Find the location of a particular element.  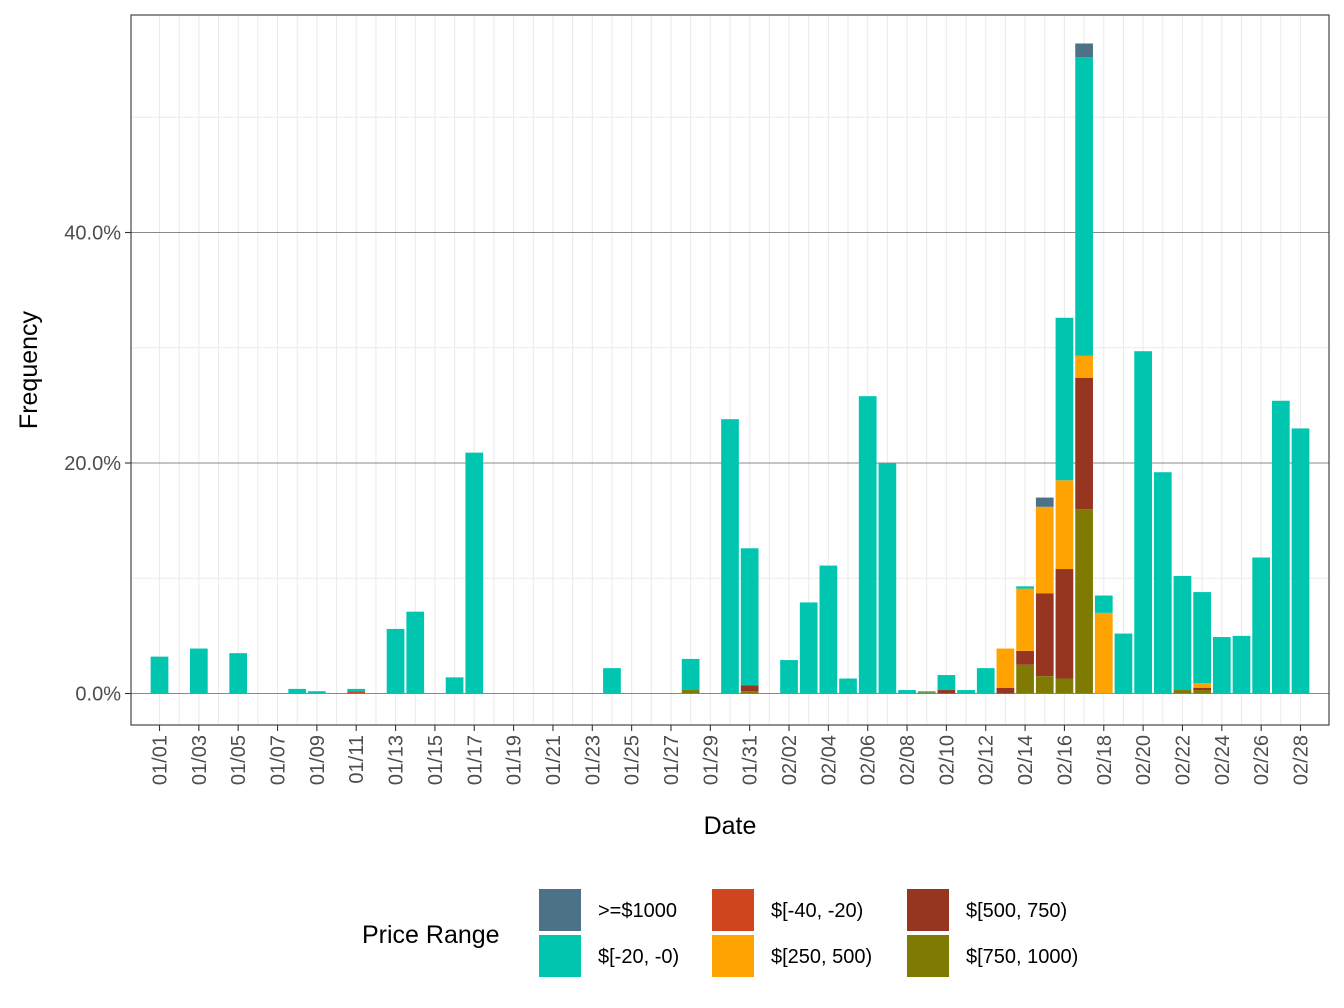

x-tick-label: 02/06 is located at coordinates (869, 760).